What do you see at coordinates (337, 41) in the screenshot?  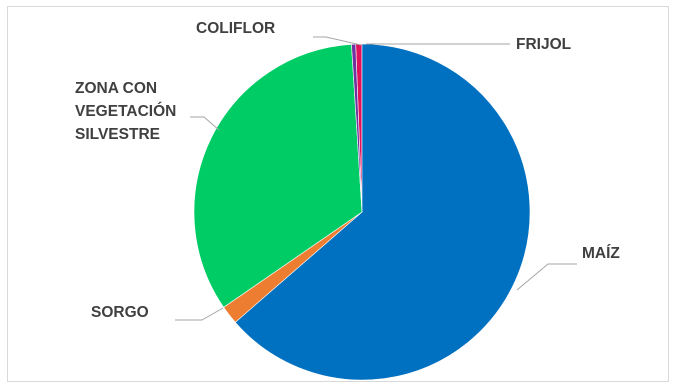 I see `leader-line-coliflor` at bounding box center [337, 41].